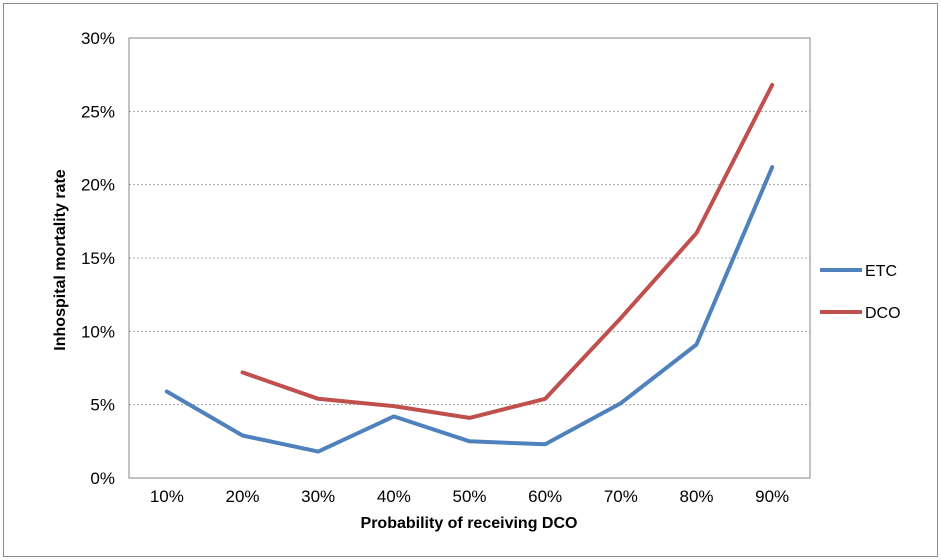 This screenshot has height=560, width=941. Describe the element at coordinates (102, 405) in the screenshot. I see `y-tick-label: 5%` at that location.